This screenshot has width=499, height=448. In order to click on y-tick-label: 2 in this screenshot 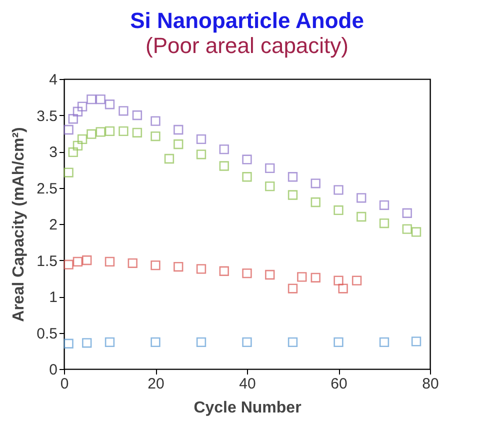, I will do `click(53, 225)`.